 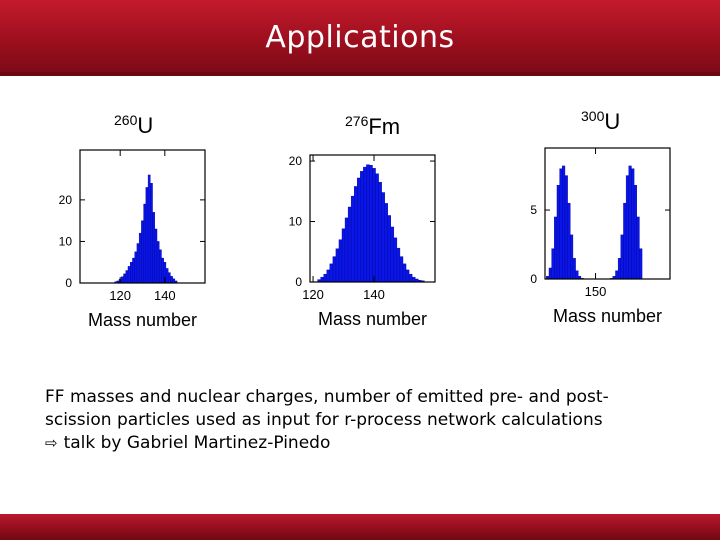 I want to click on mass-number: 300, so click(x=593, y=116).